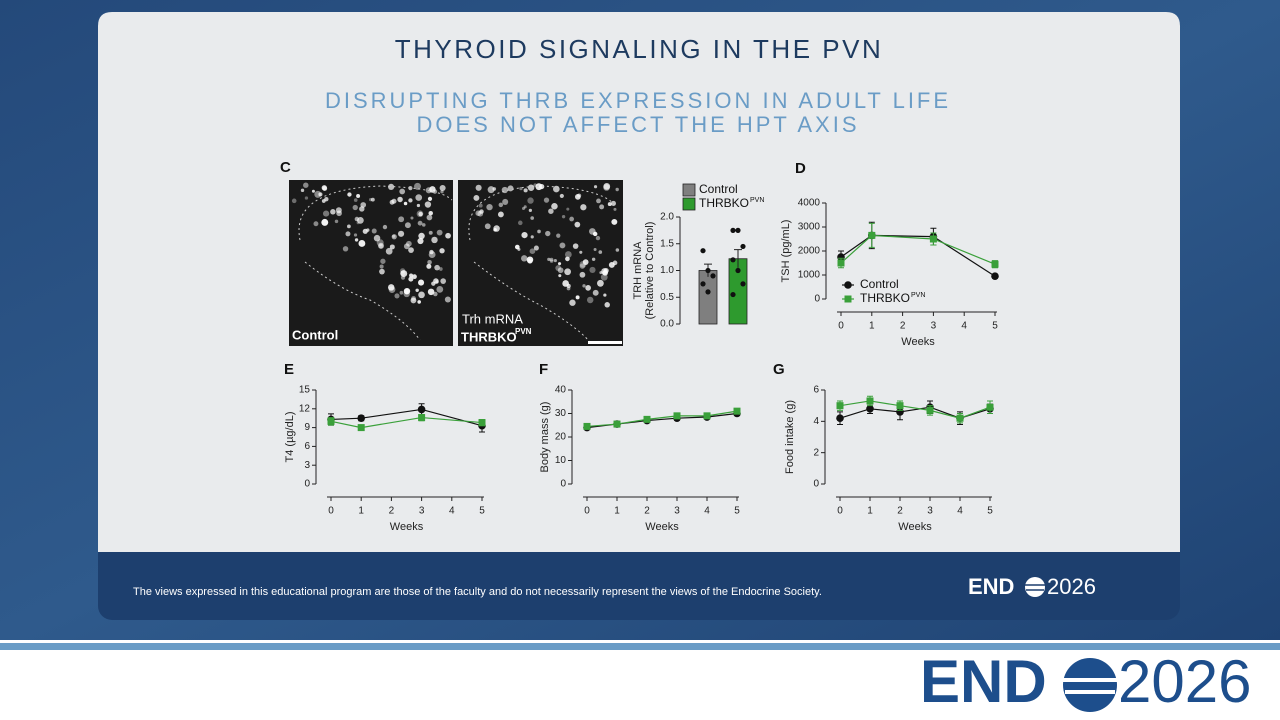  I want to click on region-outline, so click(542, 264).